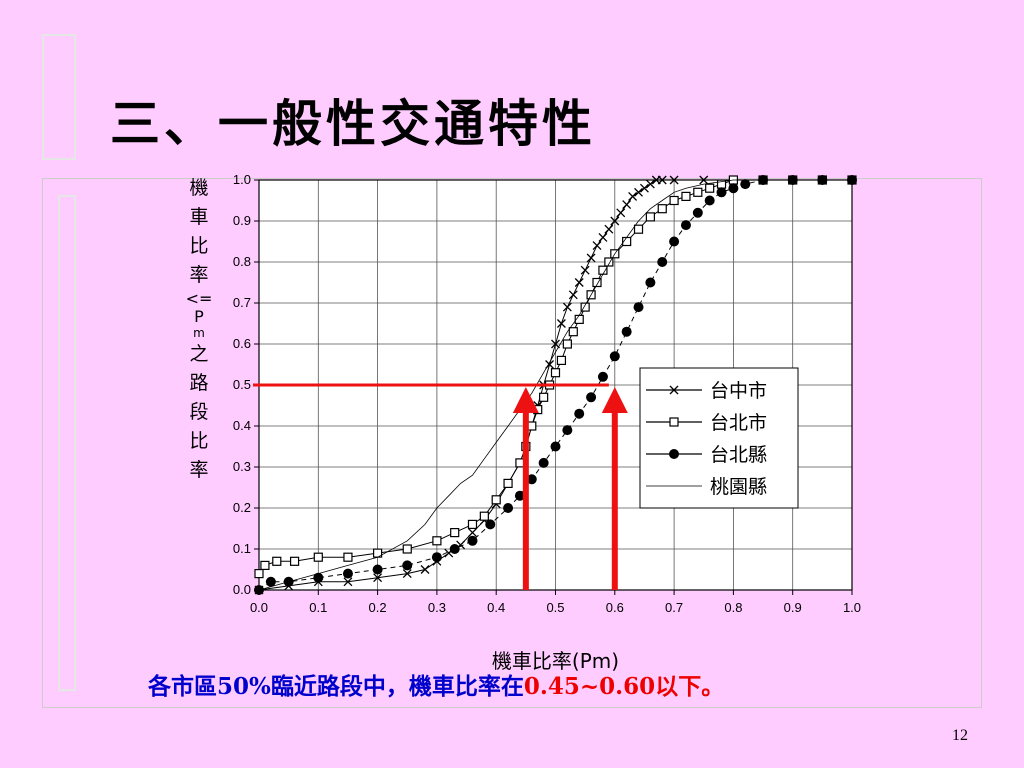 The height and width of the screenshot is (768, 1024). I want to click on y-tick-label: 0.9, so click(242, 220).